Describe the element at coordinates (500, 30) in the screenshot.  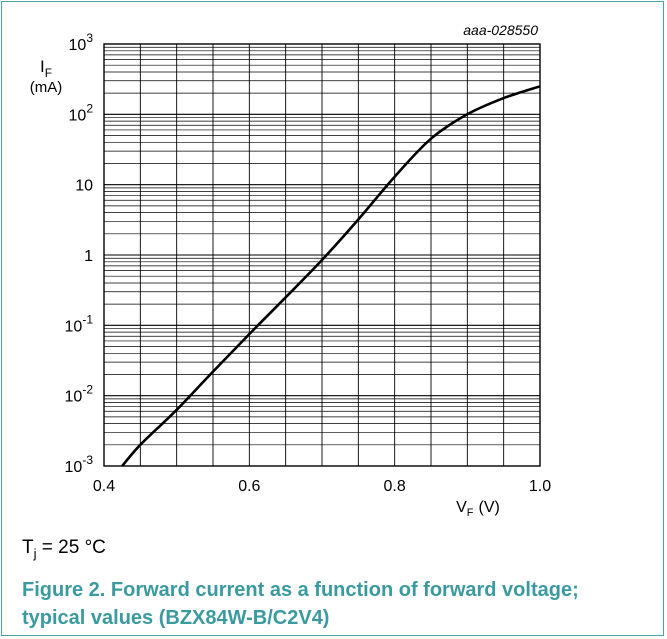
I see `figure-id: aaa-028550` at that location.